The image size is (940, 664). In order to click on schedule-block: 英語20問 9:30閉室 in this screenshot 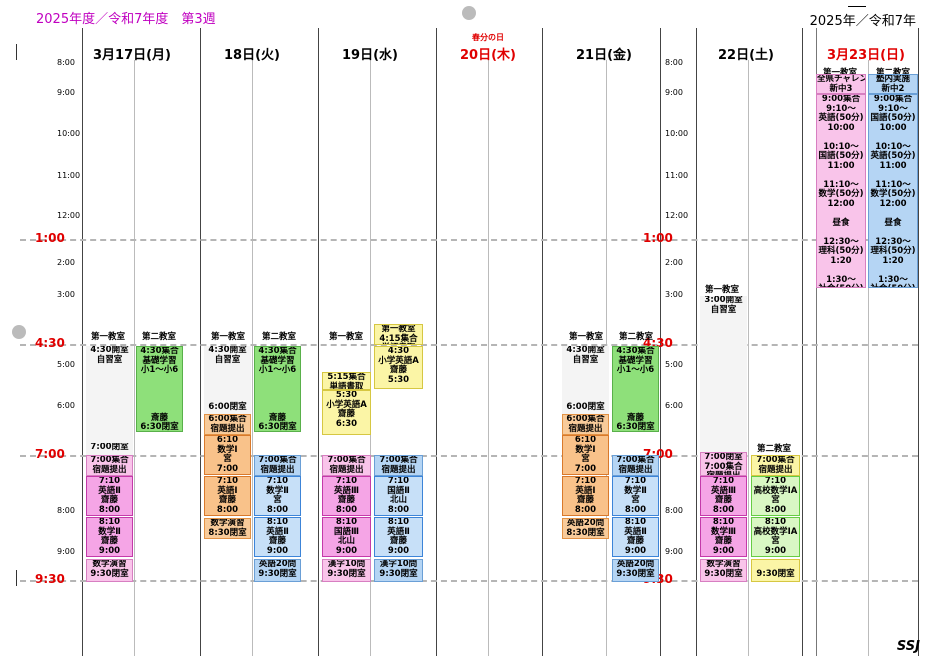, I will do `click(635, 570)`.